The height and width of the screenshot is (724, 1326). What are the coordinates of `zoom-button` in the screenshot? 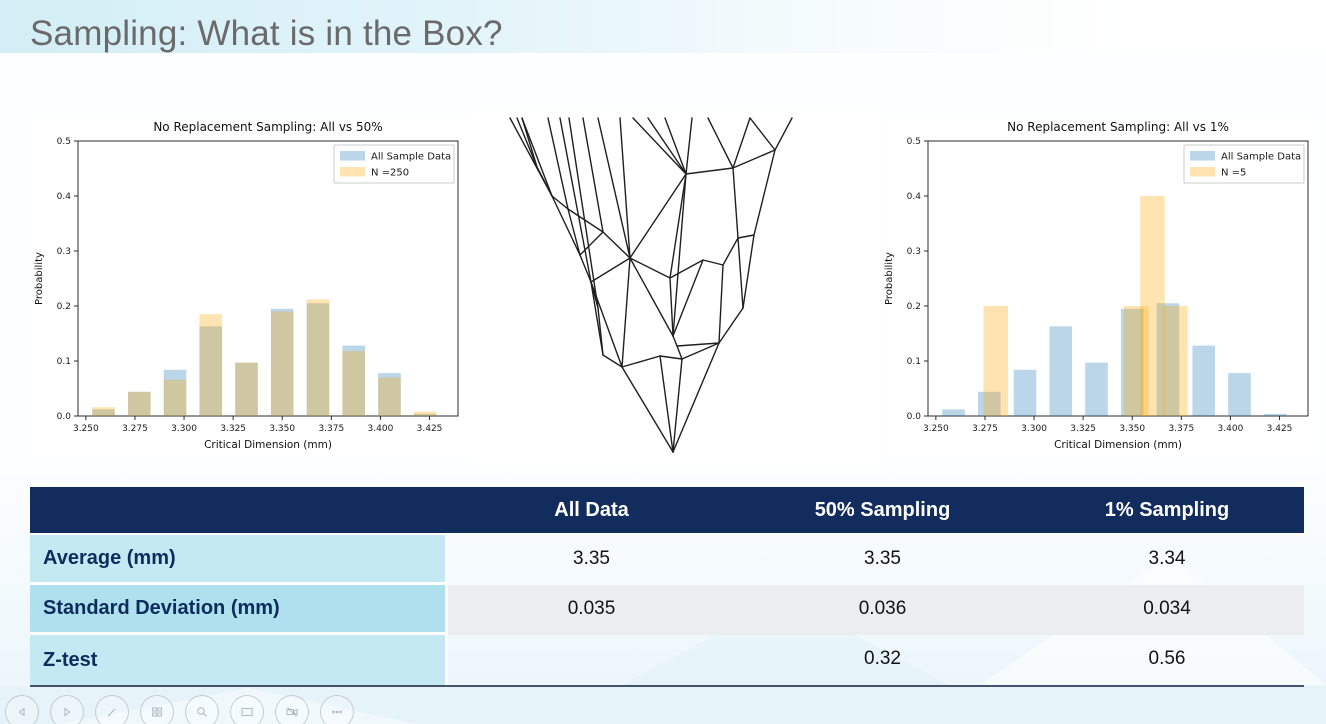 It's located at (202, 709).